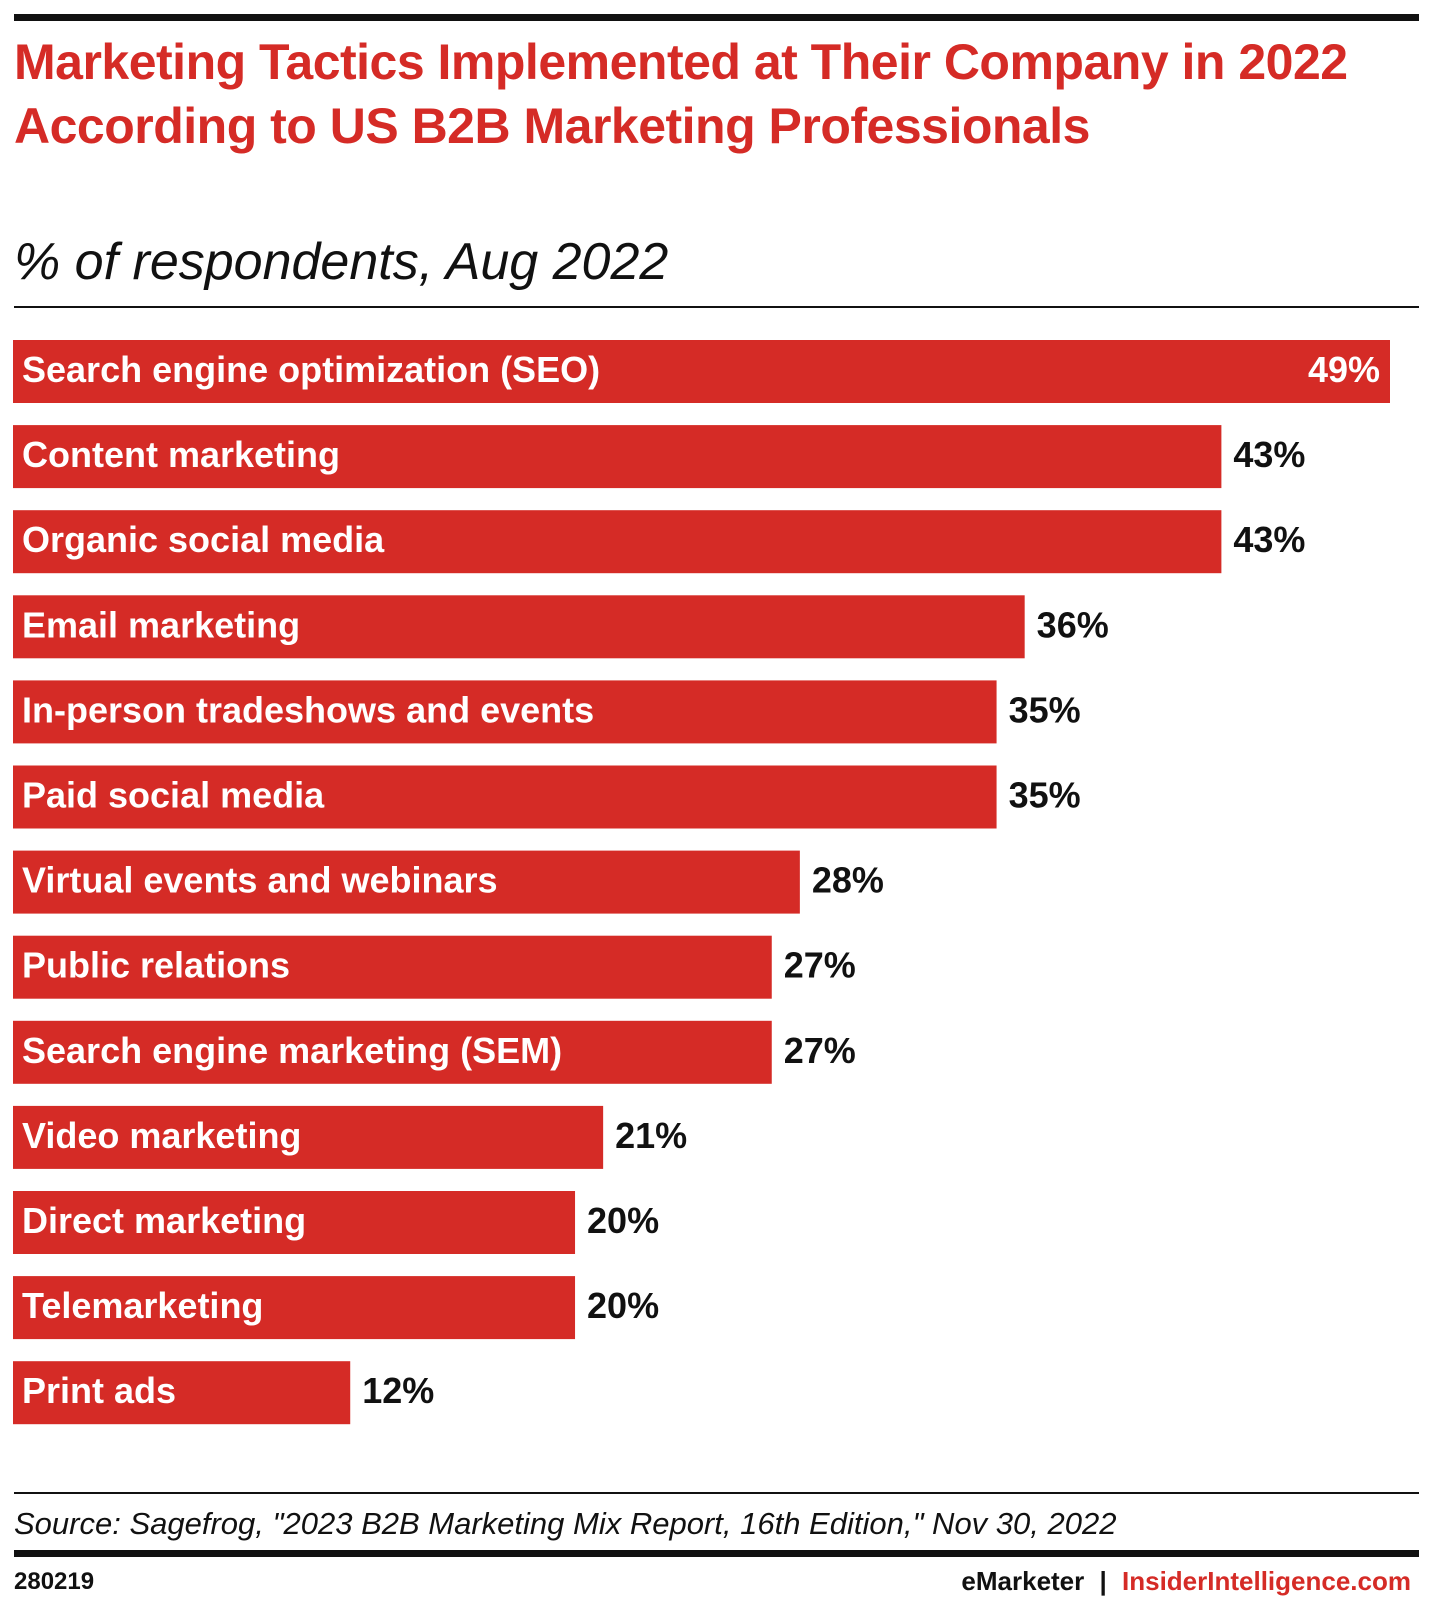 This screenshot has height=1600, width=1429. Describe the element at coordinates (203, 539) in the screenshot. I see `category-label: Organic social media` at that location.